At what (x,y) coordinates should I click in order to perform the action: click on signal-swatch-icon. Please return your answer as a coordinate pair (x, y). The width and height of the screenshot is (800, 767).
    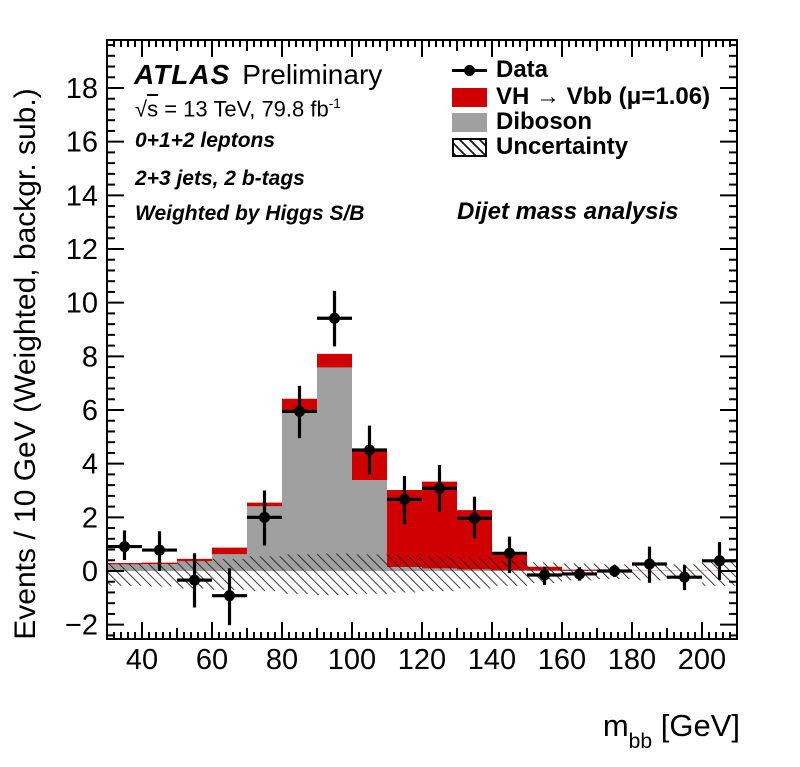
    Looking at the image, I should click on (469, 97).